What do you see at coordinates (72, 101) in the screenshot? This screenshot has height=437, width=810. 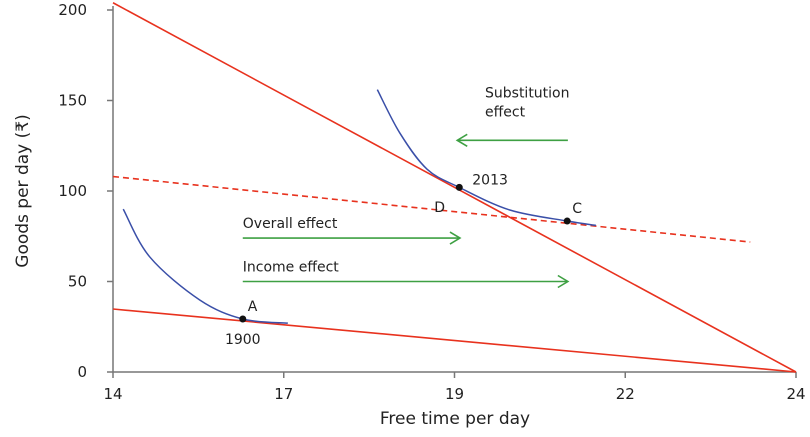 I see `y-tick-label: 150` at bounding box center [72, 101].